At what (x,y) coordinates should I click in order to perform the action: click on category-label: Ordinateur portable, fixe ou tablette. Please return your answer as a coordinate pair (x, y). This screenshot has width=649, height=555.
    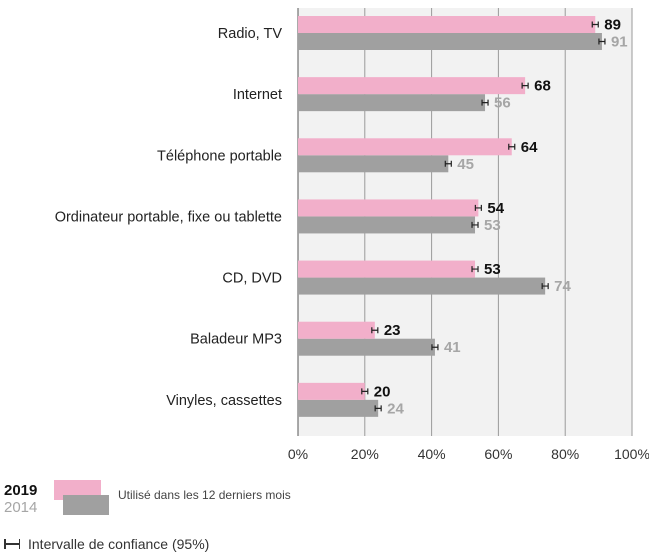
    Looking at the image, I should click on (168, 217).